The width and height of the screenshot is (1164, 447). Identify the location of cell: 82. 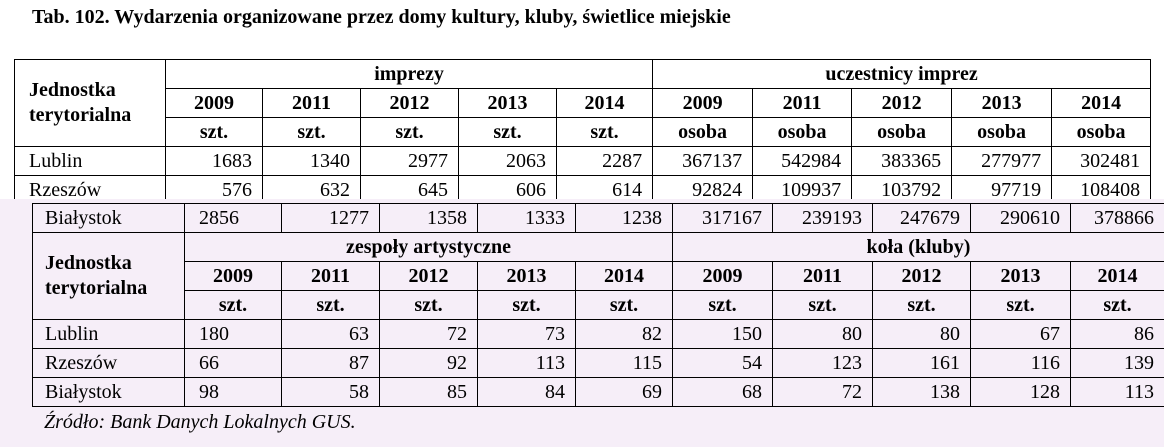
(624, 334).